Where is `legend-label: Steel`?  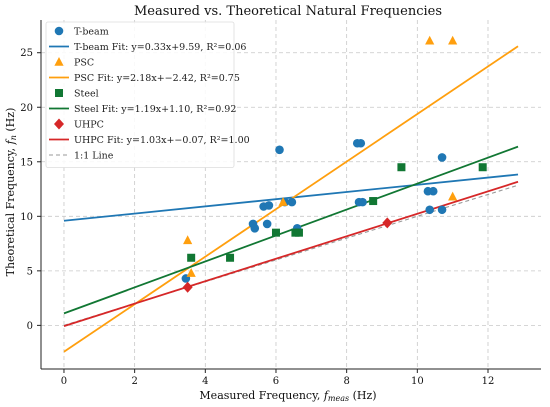
legend-label: Steel is located at coordinates (86, 94).